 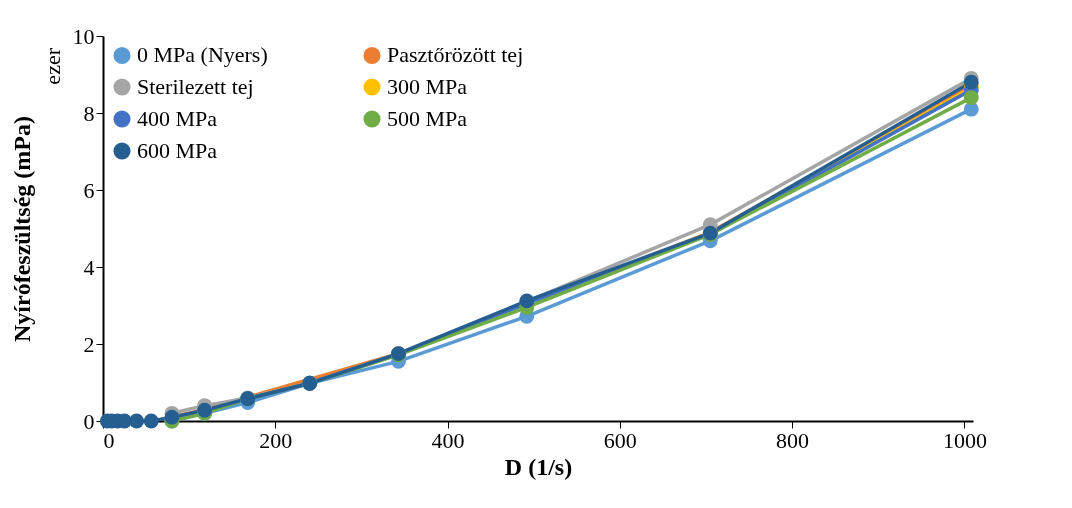 I want to click on y-tick-label: 2, so click(x=89, y=344).